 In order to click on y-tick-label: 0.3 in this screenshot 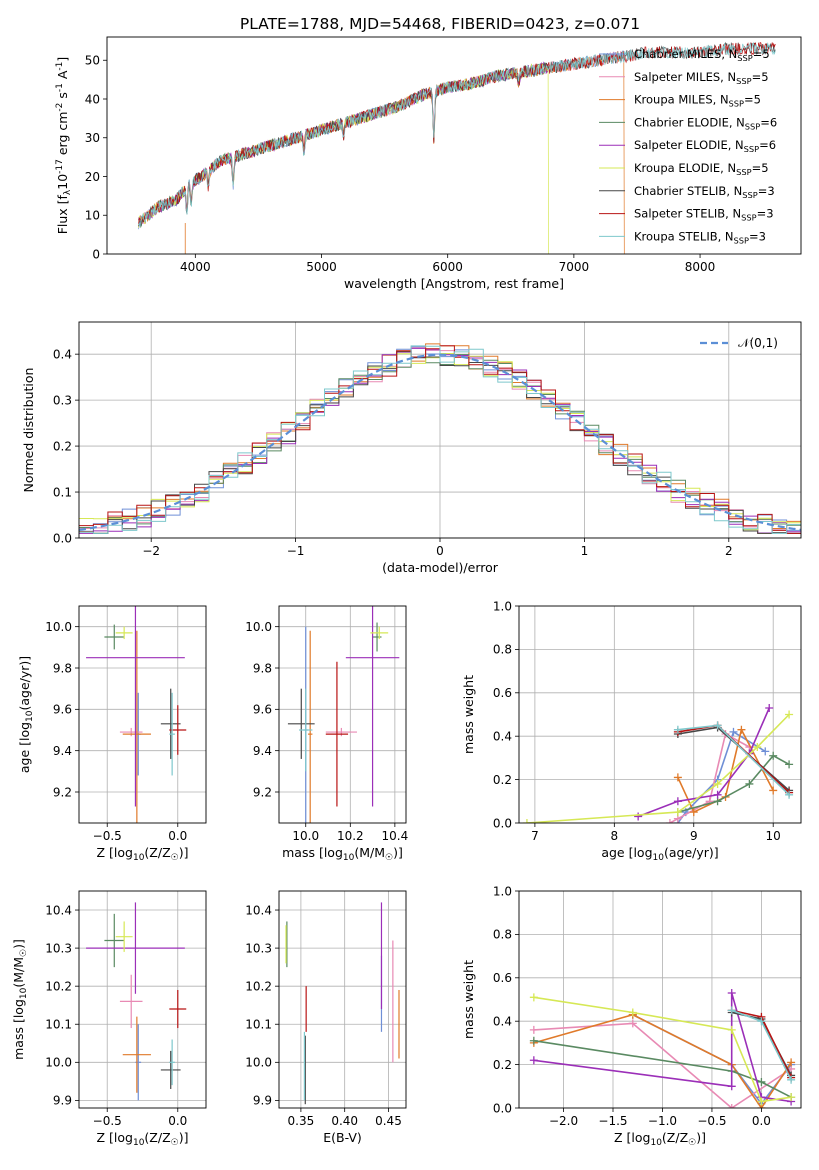, I will do `click(62, 400)`.